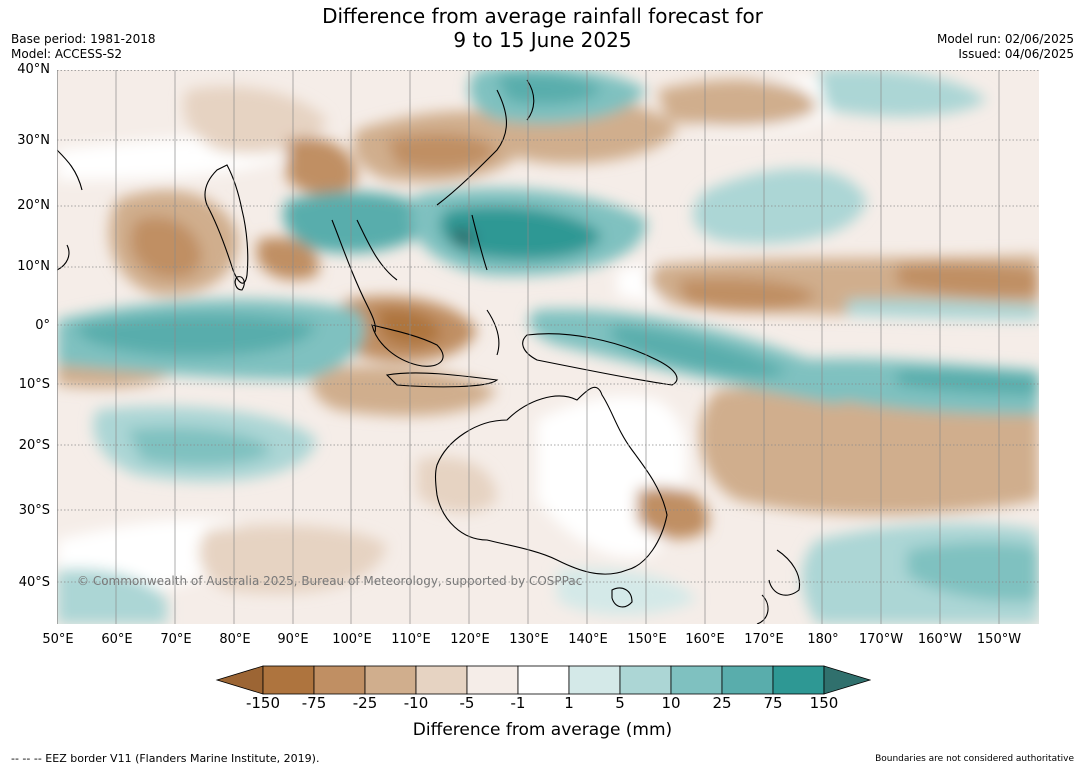 This screenshot has width=1085, height=770. Describe the element at coordinates (352, 639) in the screenshot. I see `lon-label: 100°E` at that location.